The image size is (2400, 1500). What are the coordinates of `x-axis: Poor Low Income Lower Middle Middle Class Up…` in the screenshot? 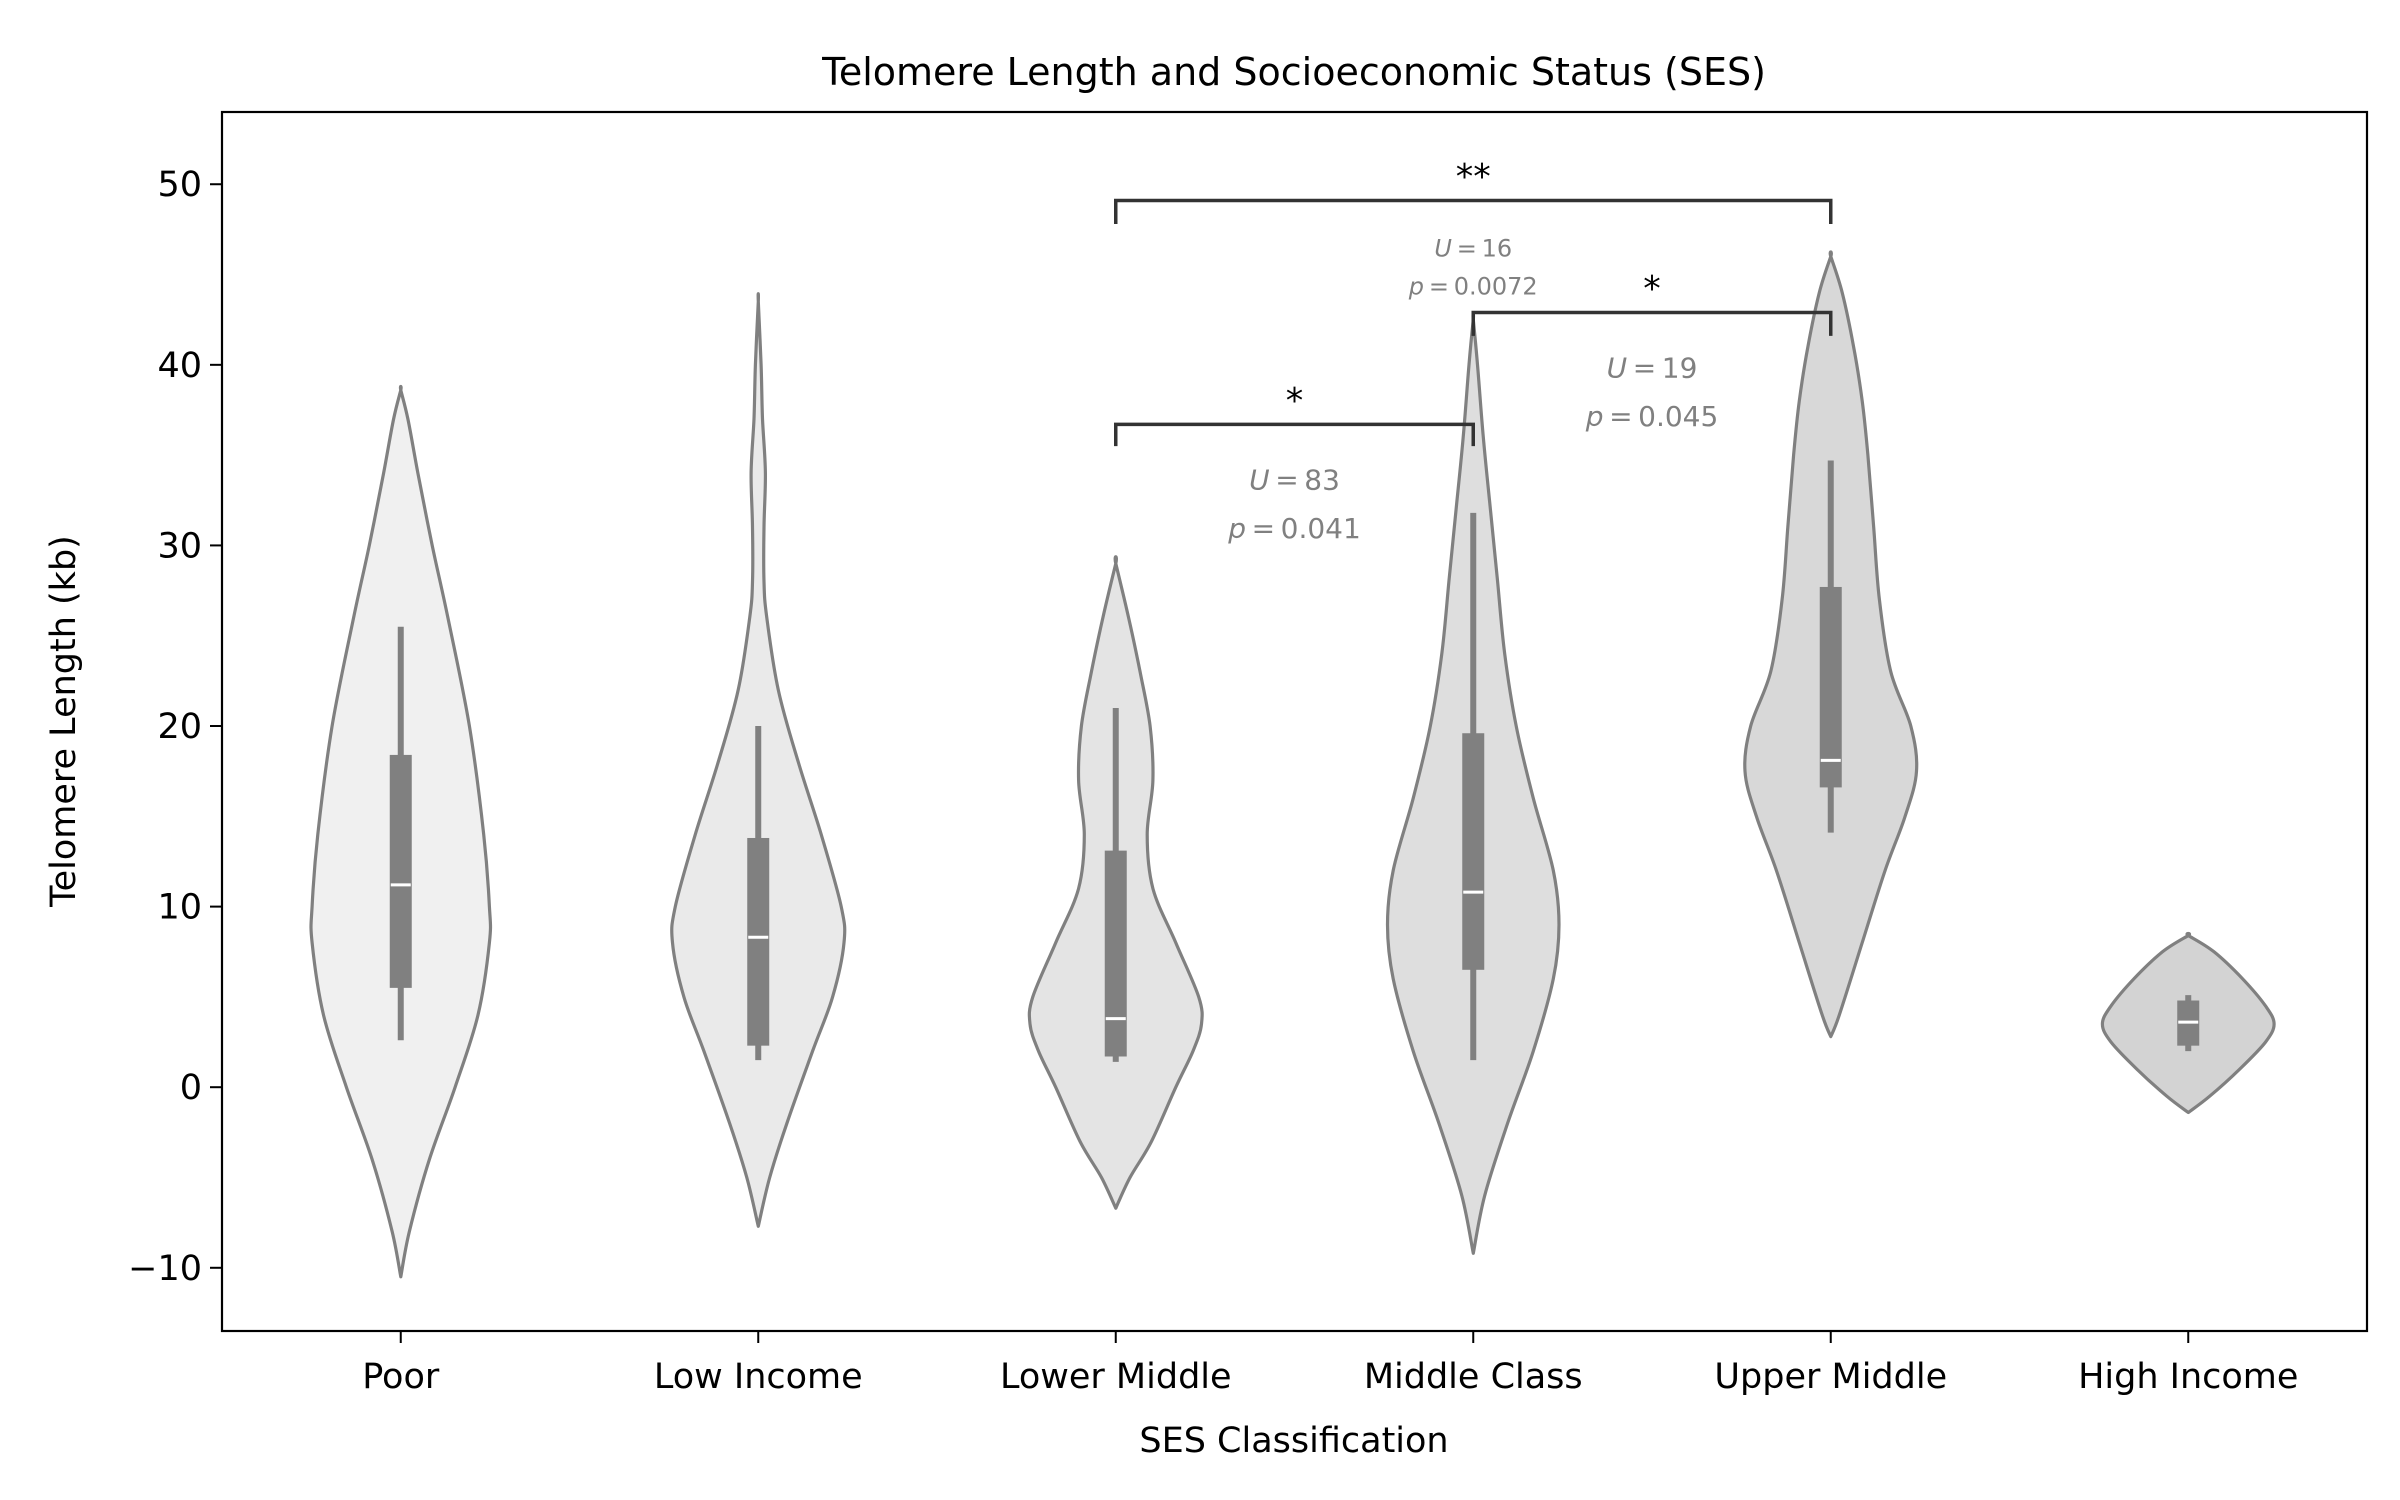 It's located at (1330, 1364).